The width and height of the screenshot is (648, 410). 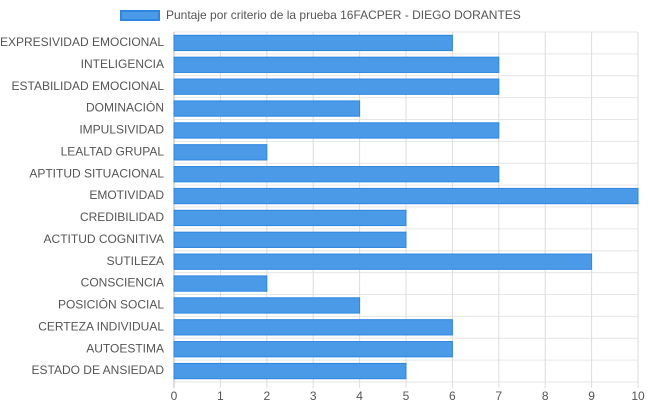 I want to click on category-label: ESTADO DE ANSIEDAD, so click(x=98, y=370).